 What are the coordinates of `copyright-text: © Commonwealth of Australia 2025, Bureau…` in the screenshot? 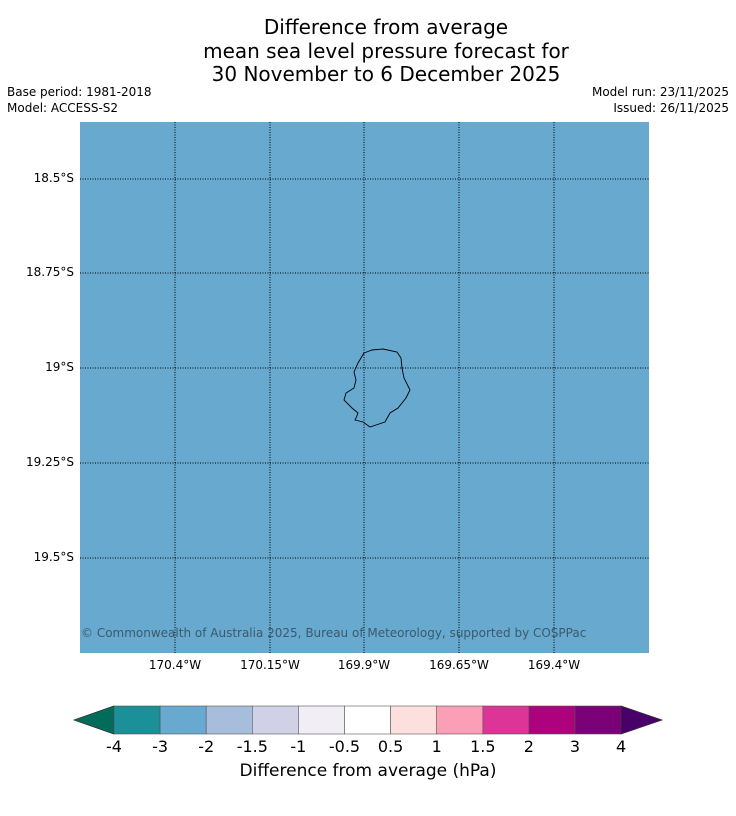 It's located at (334, 633).